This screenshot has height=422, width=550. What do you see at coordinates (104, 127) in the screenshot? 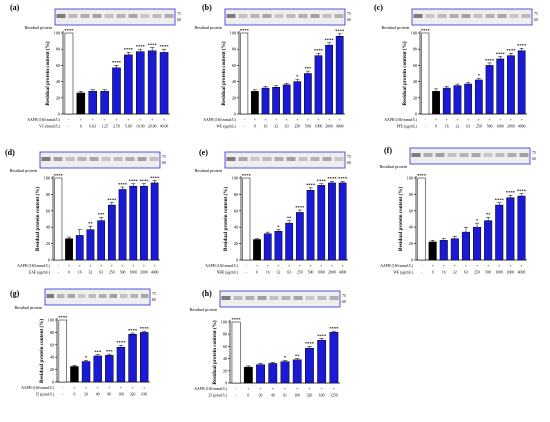
I see `dose-tick-label: 1.25` at bounding box center [104, 127].